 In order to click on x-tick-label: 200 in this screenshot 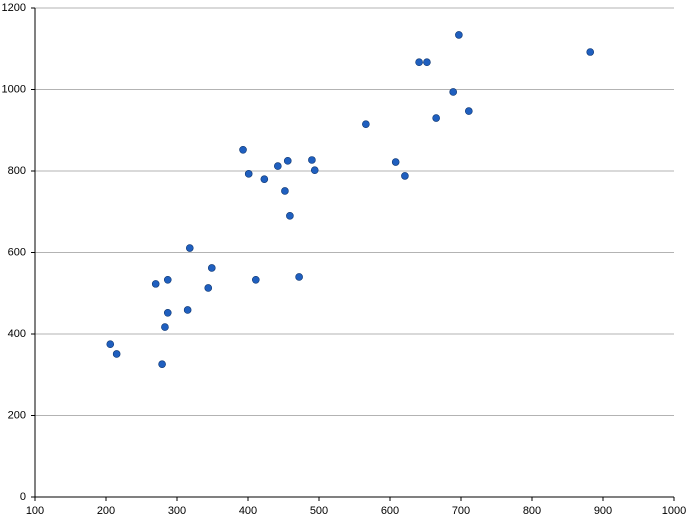, I will do `click(106, 511)`.